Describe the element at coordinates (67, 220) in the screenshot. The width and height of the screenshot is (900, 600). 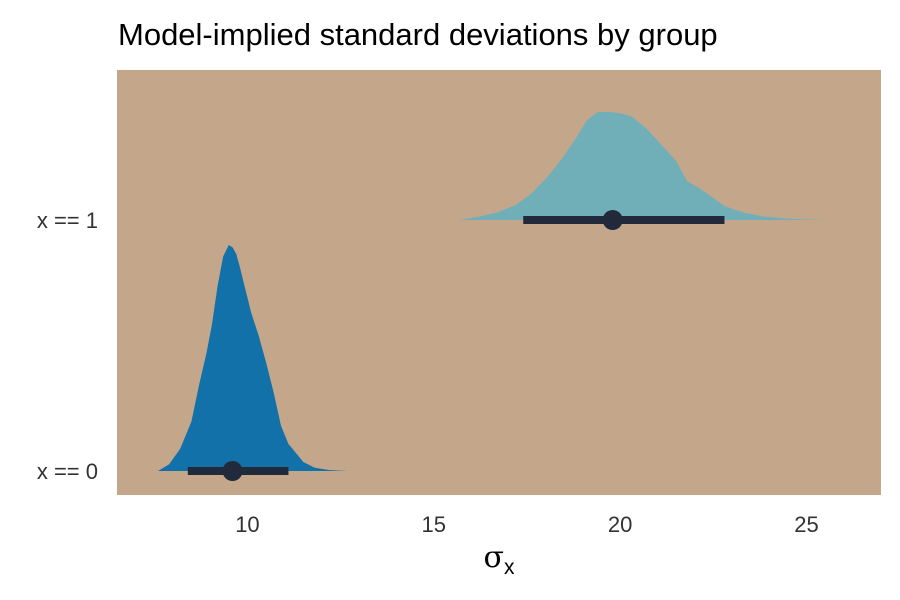
I see `y-tick-label: x == 1` at that location.